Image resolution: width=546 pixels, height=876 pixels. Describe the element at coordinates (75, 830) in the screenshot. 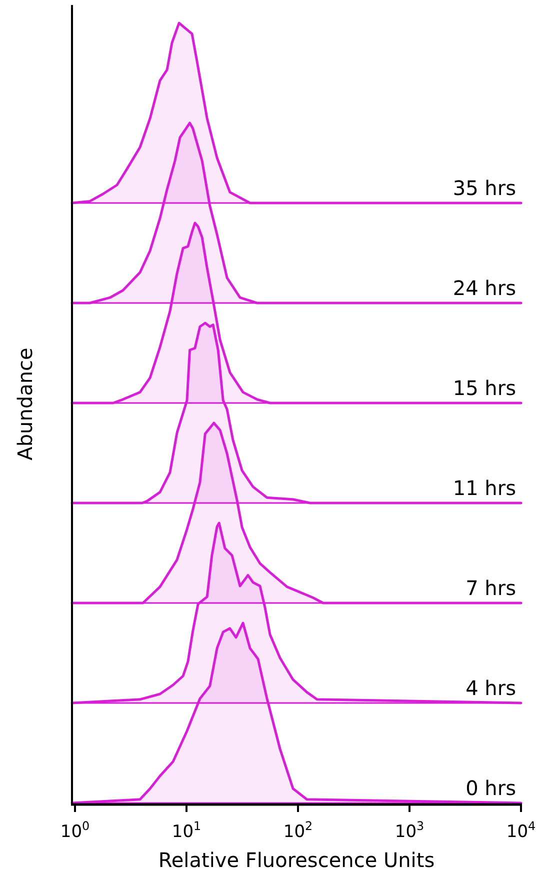

I see `x-tick-label: 10$^{0}$` at that location.